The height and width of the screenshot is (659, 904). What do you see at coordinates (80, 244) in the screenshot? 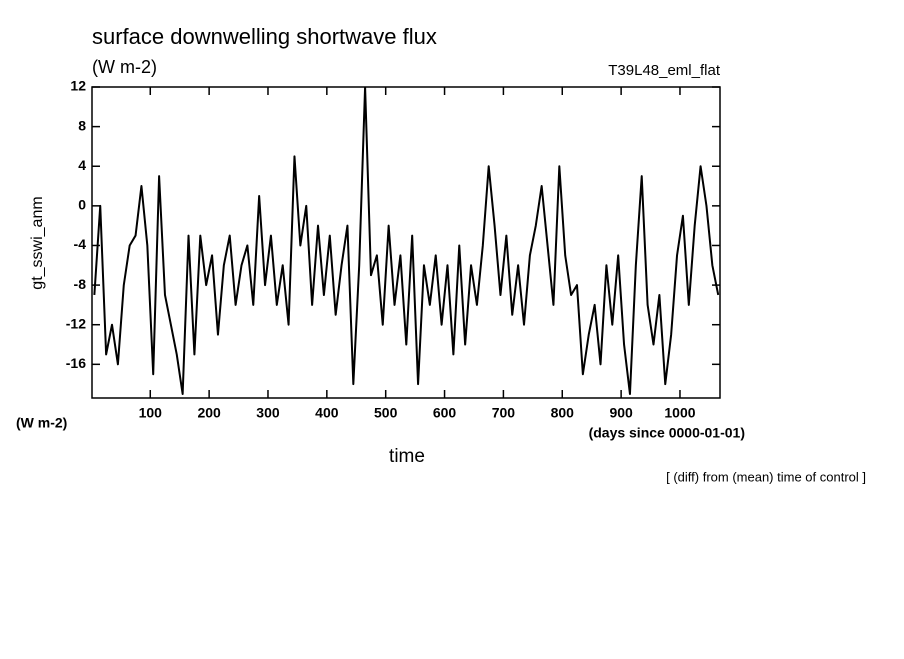
I see `y-tick-label: -4` at bounding box center [80, 244].